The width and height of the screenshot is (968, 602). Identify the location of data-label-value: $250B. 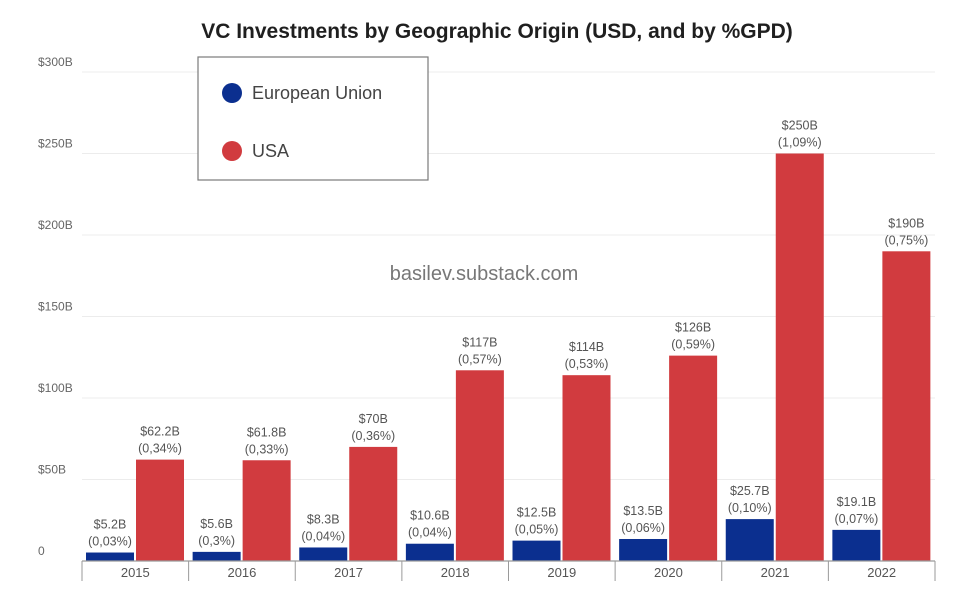
(800, 126).